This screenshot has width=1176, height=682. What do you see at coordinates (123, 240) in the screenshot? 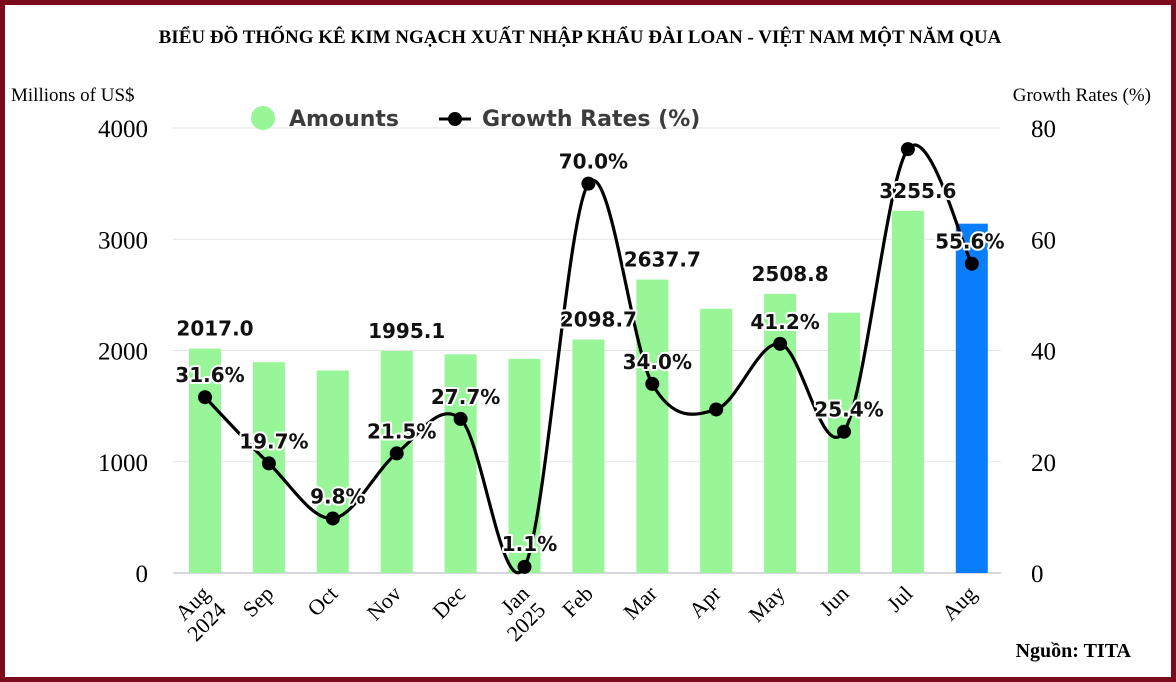
I see `left-tick-label: 3000` at bounding box center [123, 240].